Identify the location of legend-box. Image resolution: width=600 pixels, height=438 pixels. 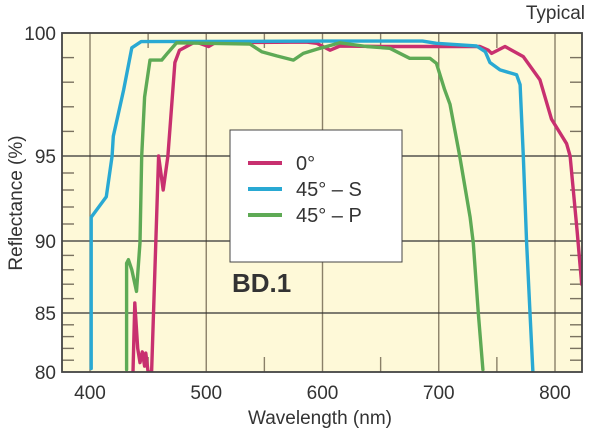
(316, 196).